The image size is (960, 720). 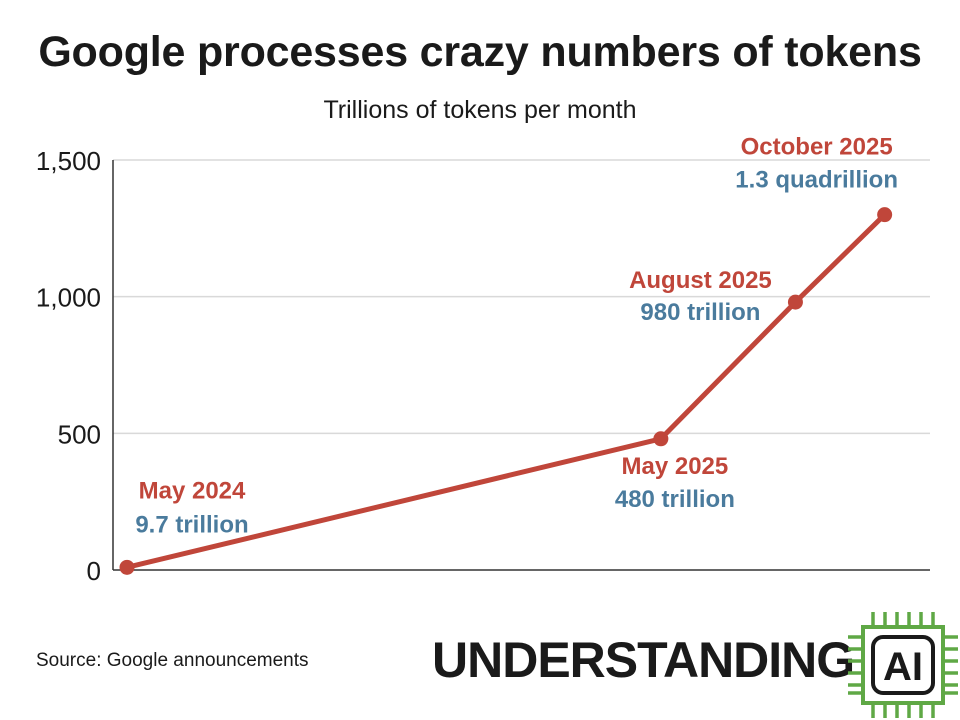 What do you see at coordinates (172, 660) in the screenshot?
I see `source-note: Source: Google announcements` at bounding box center [172, 660].